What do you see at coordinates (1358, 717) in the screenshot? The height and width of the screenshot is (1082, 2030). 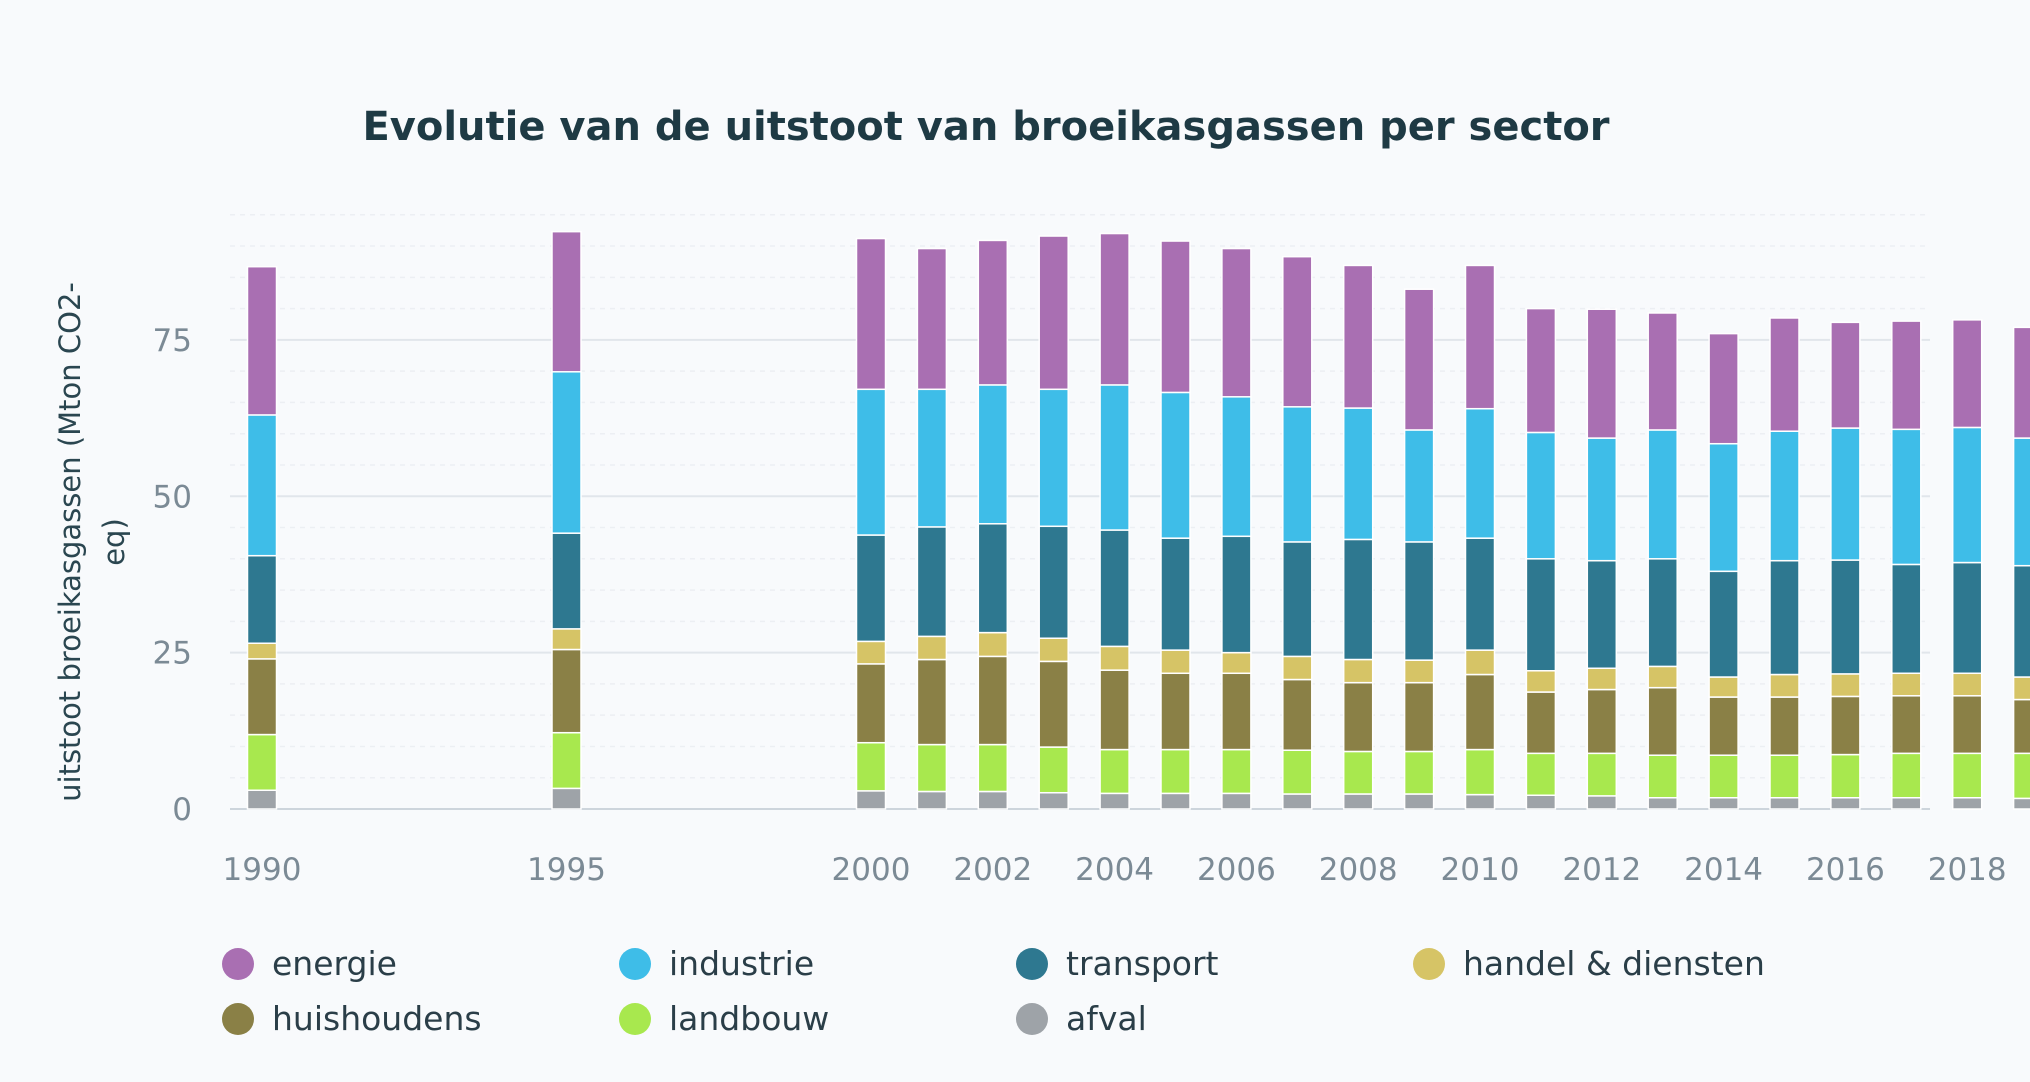 I see `bar-segment-huishoudens-2008: huishoudens 2008: 11` at bounding box center [1358, 717].